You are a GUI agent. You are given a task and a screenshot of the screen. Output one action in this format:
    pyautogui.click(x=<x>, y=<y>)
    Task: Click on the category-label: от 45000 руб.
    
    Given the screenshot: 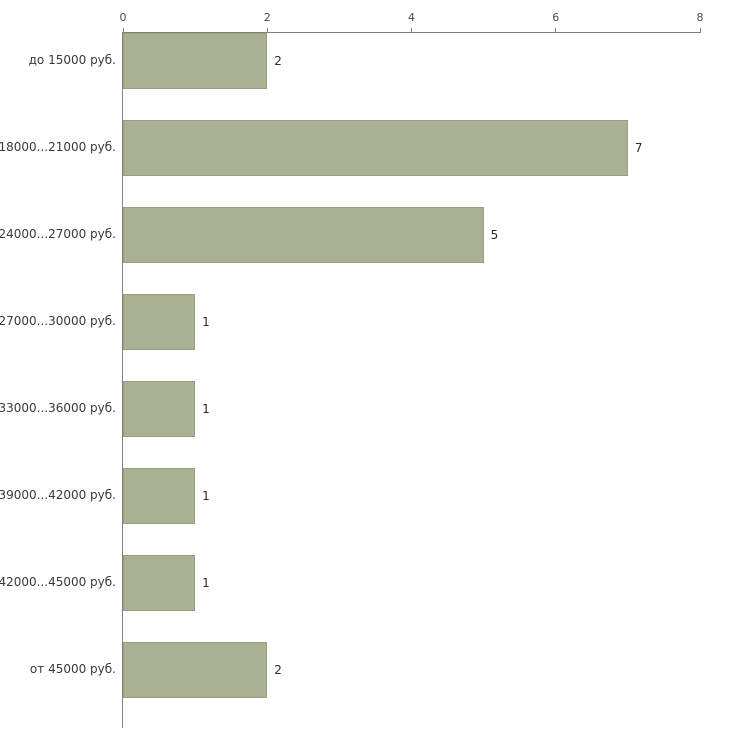 What is the action you would take?
    pyautogui.click(x=72, y=669)
    